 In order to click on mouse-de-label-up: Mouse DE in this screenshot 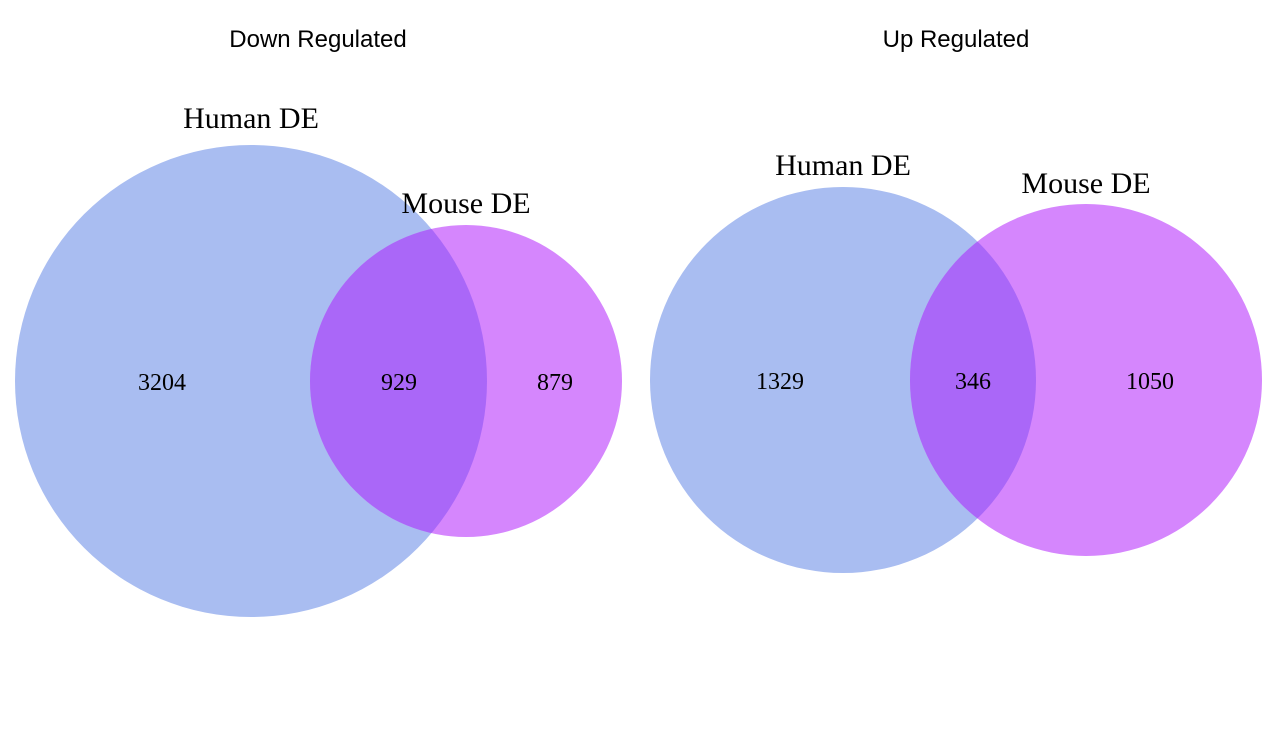, I will do `click(1085, 183)`.